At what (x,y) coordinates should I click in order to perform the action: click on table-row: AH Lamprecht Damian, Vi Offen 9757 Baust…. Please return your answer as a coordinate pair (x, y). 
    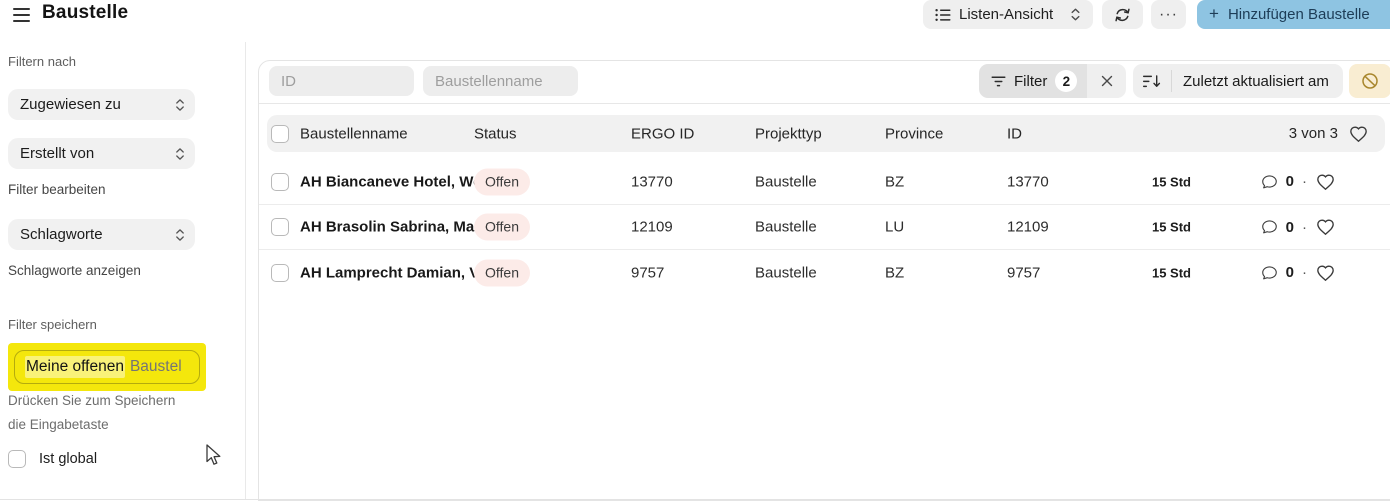
    Looking at the image, I should click on (824, 272).